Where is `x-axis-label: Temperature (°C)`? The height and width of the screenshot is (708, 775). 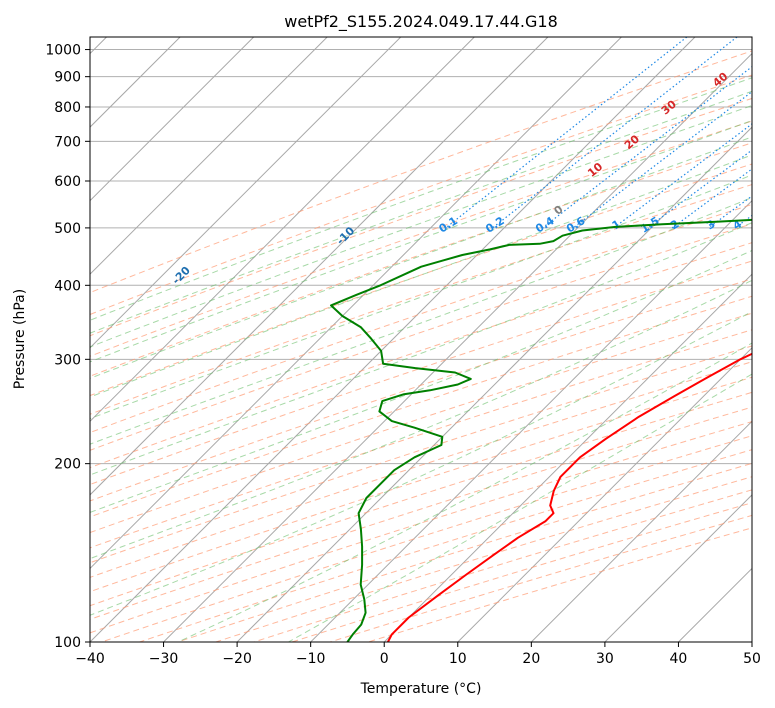
x-axis-label: Temperature (°C) is located at coordinates (421, 689).